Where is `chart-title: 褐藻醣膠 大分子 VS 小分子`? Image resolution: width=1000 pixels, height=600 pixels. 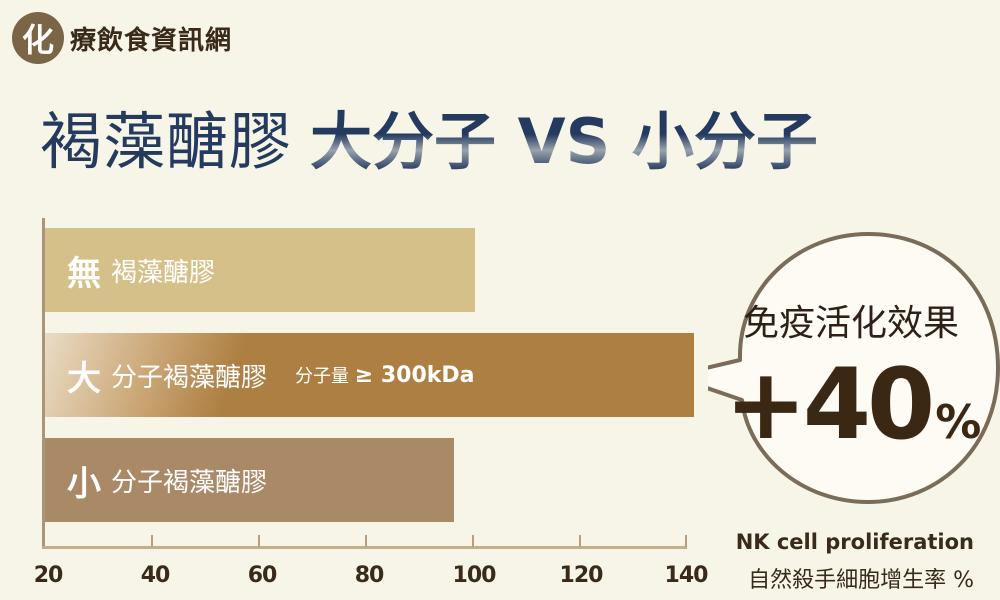 chart-title: 褐藻醣膠 大分子 VS 小分子 is located at coordinates (429, 142).